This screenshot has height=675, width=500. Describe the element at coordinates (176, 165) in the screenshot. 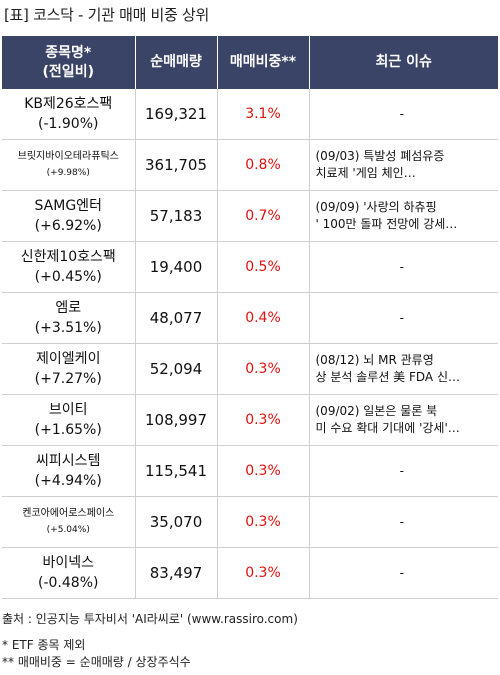

I see `net-volume: 361,705` at that location.